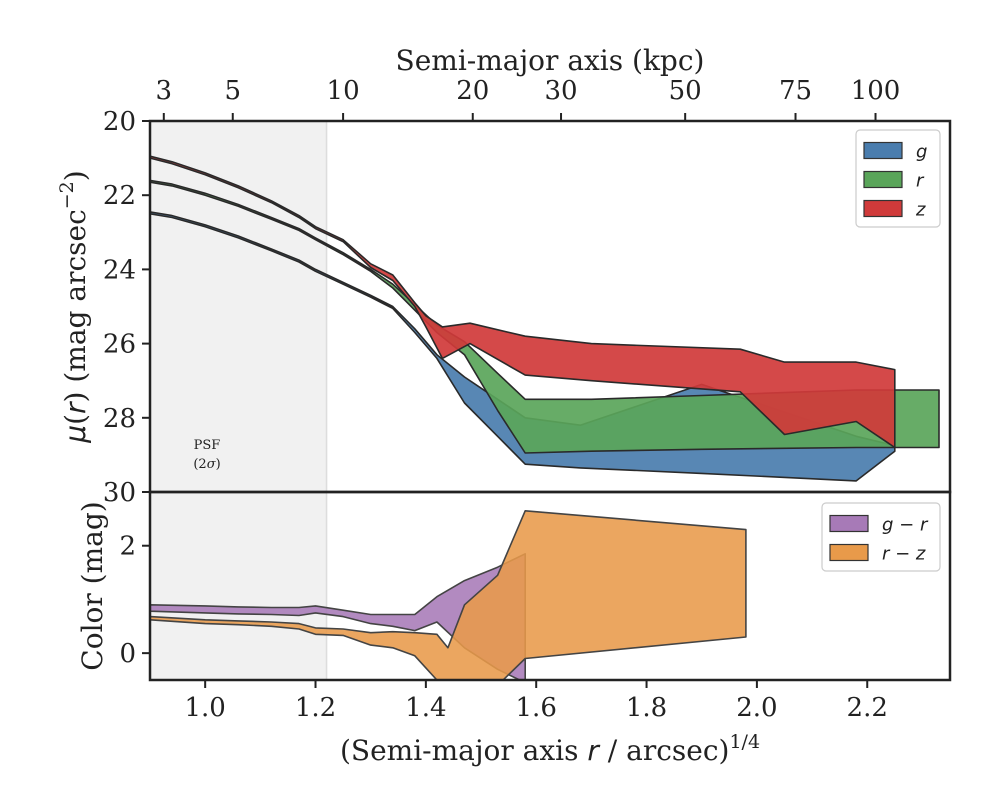 This screenshot has height=800, width=1000. Describe the element at coordinates (119, 493) in the screenshot. I see `y-tick-label: 30` at that location.